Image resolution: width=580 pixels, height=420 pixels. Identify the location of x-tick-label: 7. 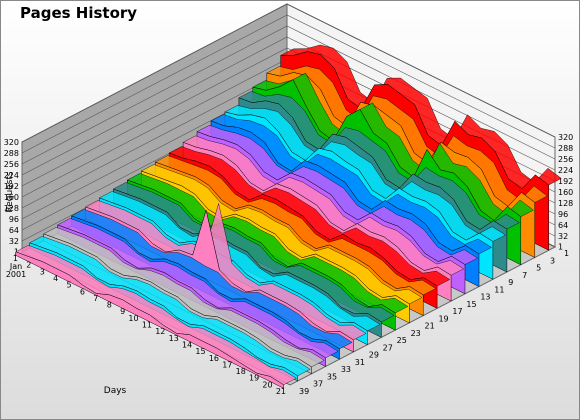
(95, 298).